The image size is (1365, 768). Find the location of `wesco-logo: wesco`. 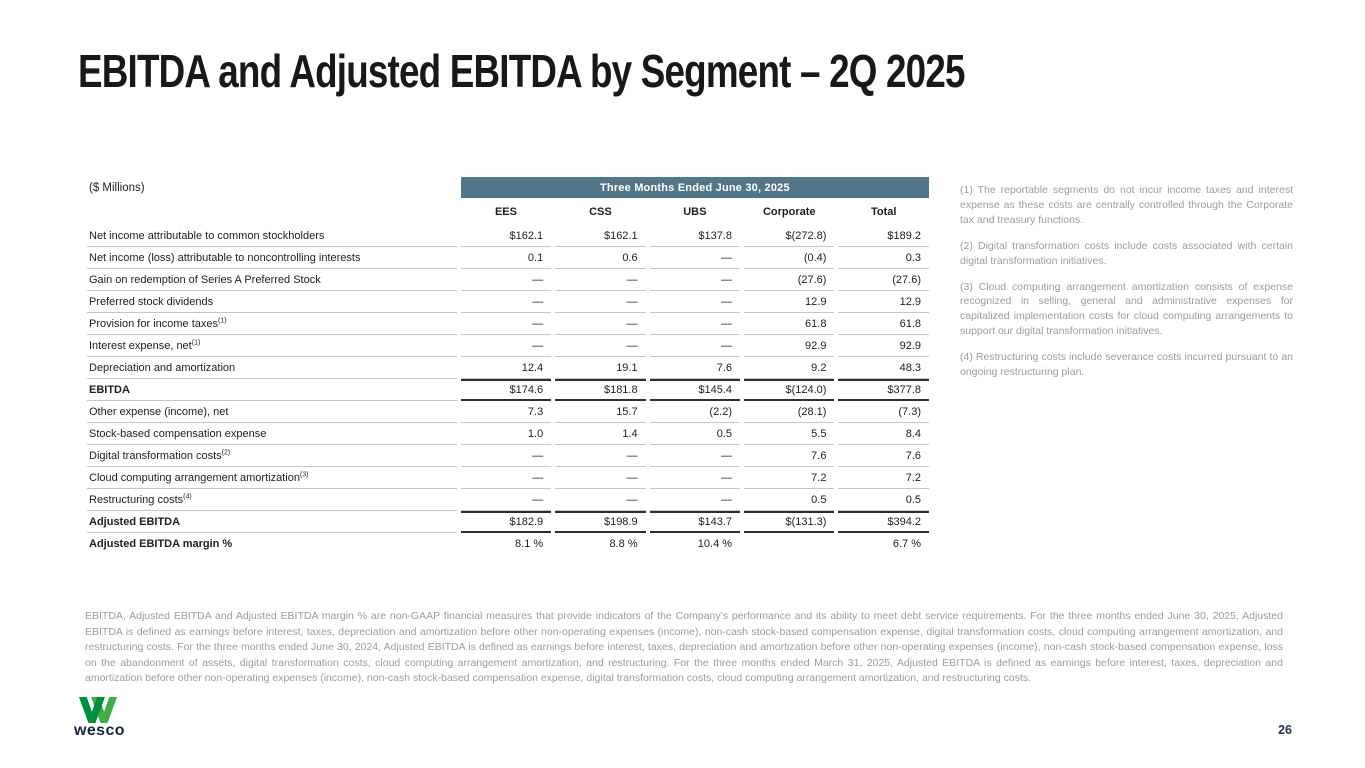

wesco-logo: wesco is located at coordinates (109, 718).